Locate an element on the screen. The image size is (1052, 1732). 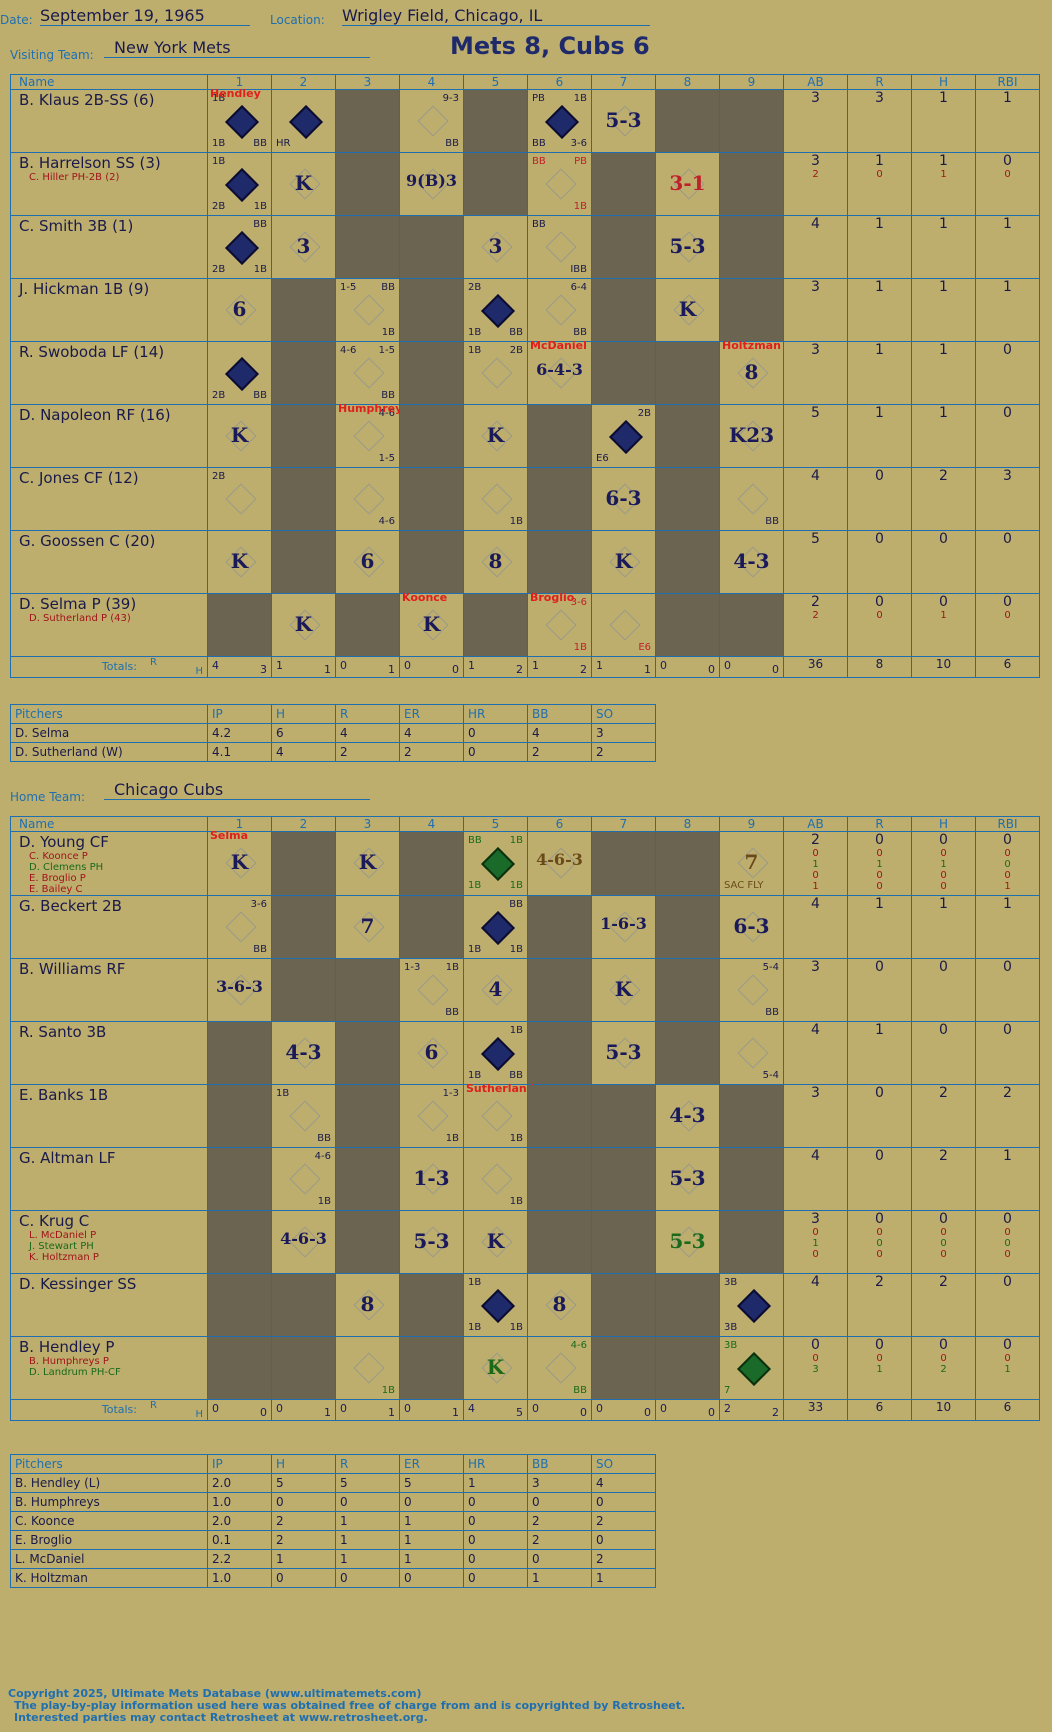
play-annotation: 1B is located at coordinates (260, 206).